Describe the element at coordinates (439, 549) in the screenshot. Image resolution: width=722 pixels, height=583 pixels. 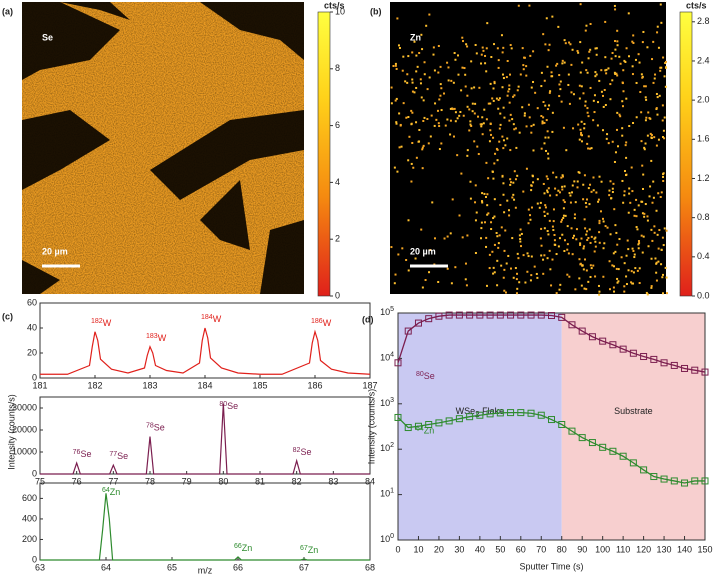
I see `x-tick-label: 20` at that location.